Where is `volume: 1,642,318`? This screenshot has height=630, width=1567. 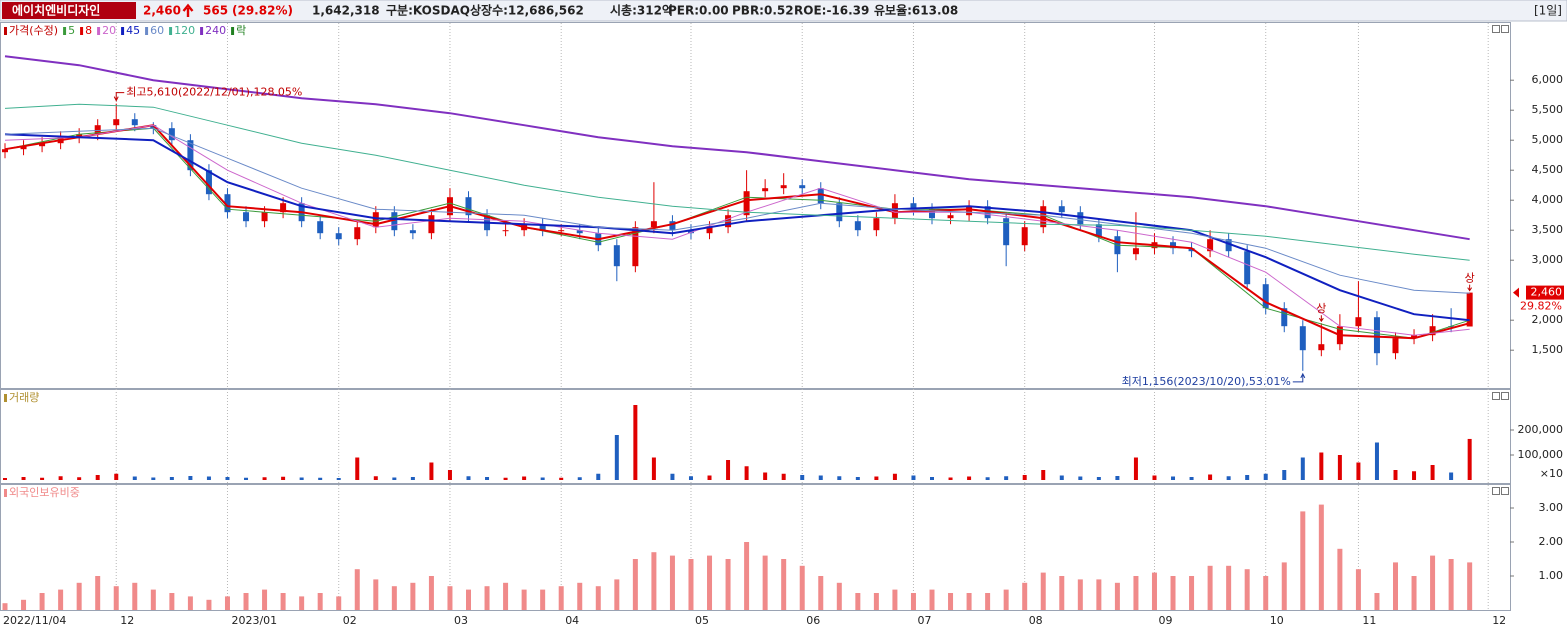 volume: 1,642,318 is located at coordinates (346, 11).